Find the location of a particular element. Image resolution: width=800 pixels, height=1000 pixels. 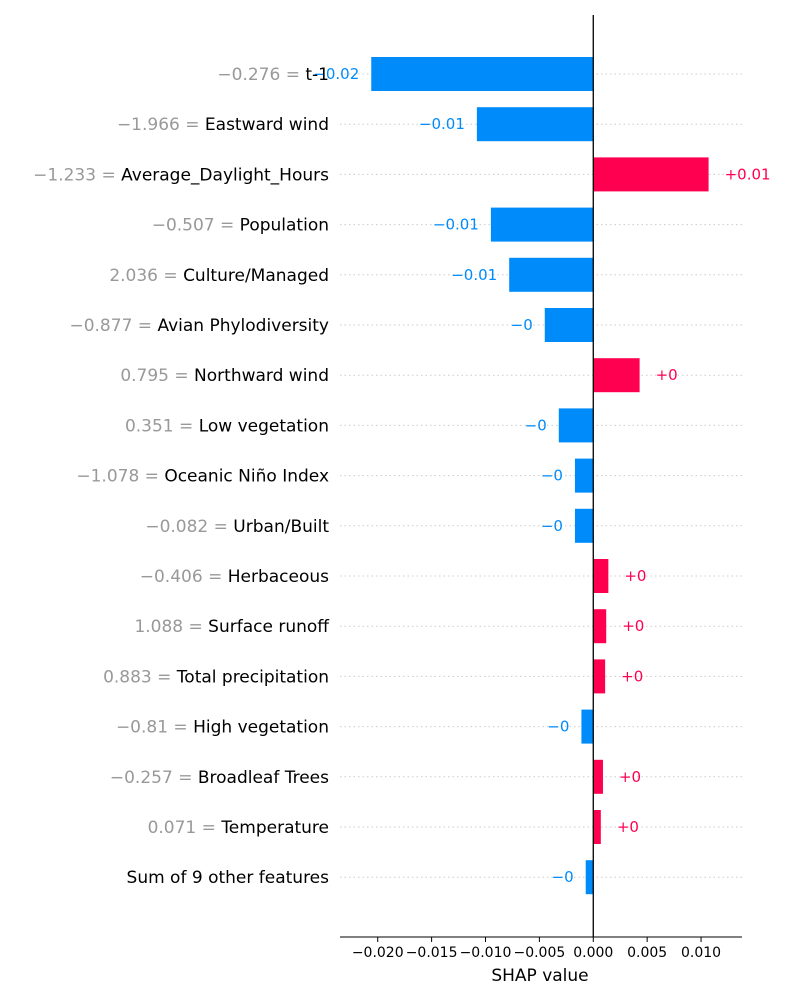

feature-label: Sum of 9 other features is located at coordinates (228, 878).